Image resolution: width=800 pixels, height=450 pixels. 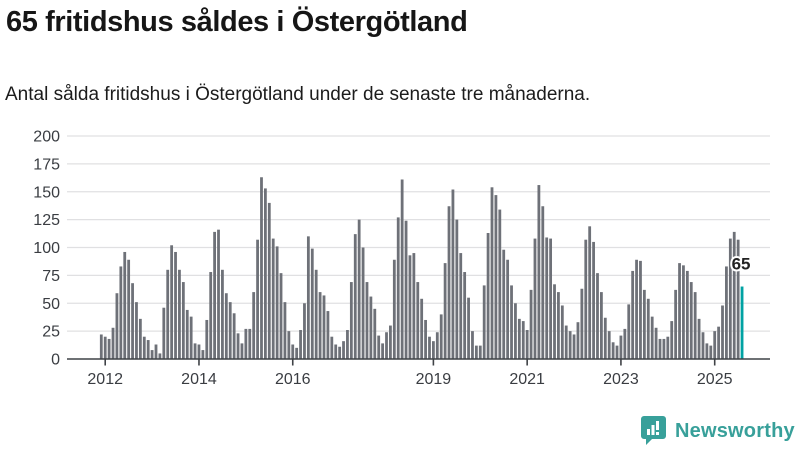 What do you see at coordinates (742, 322) in the screenshot?
I see `highlighted-bar` at bounding box center [742, 322].